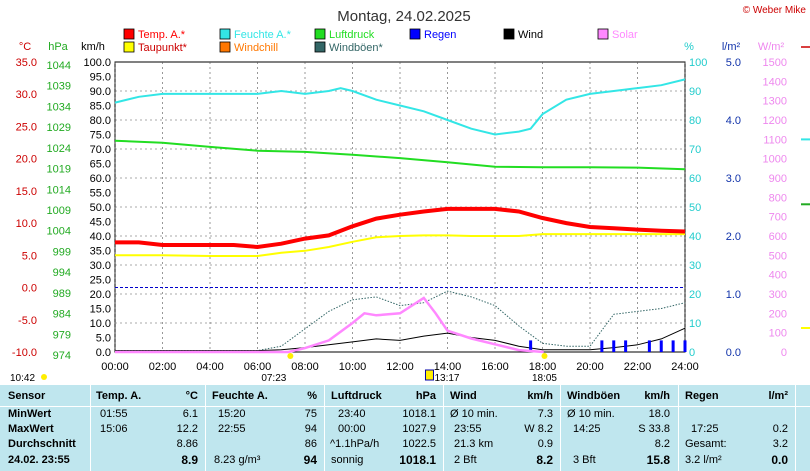 The image size is (810, 471). Describe the element at coordinates (778, 314) in the screenshot. I see `solar-tick-label: 200` at that location.